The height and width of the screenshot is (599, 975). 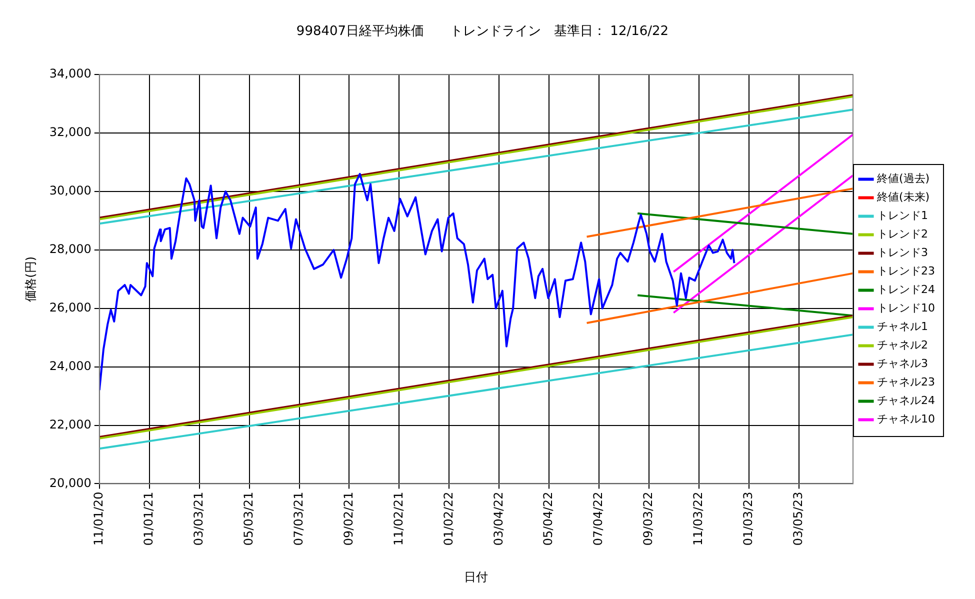 I want to click on y-tick-label: 28,000, so click(x=70, y=249).